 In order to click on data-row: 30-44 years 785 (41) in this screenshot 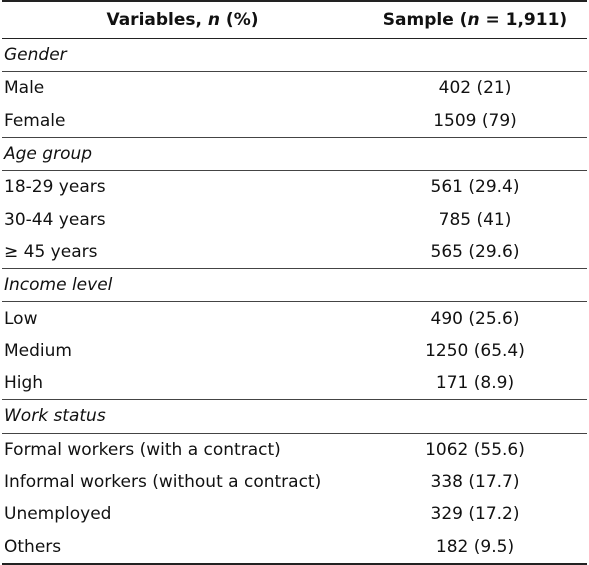, I will do `click(294, 219)`.